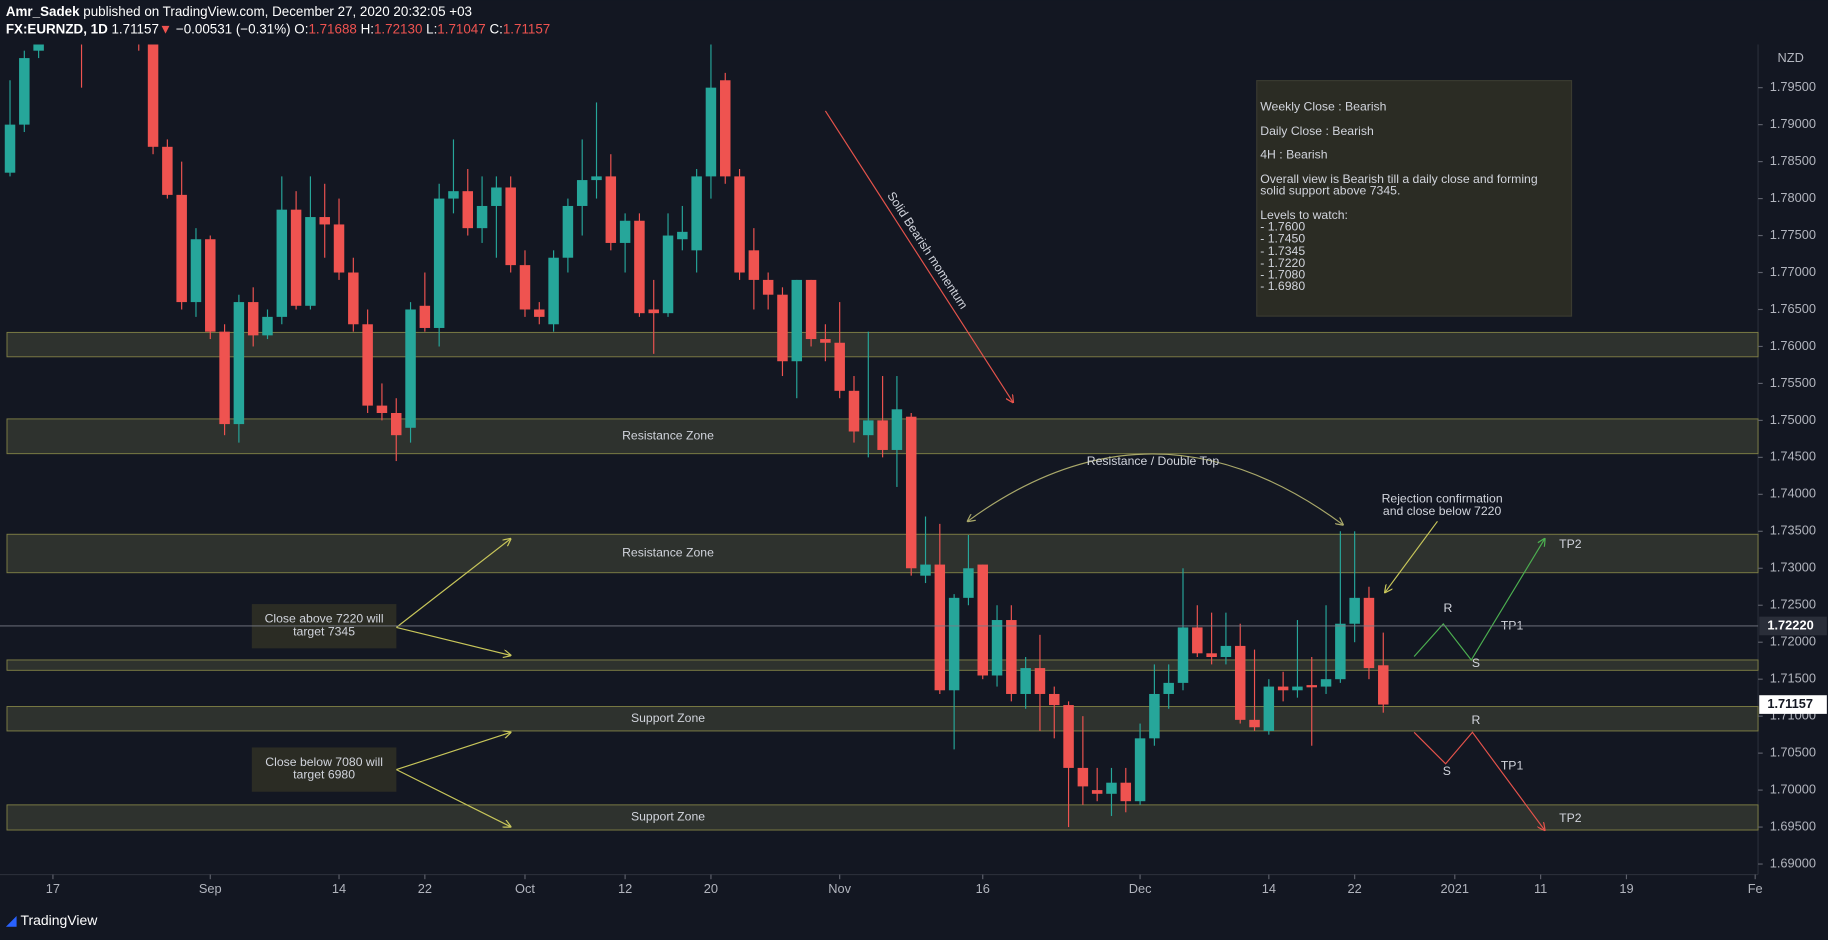 This screenshot has height=940, width=1828. What do you see at coordinates (1282, 227) in the screenshot?
I see `info-line: - 1.7600` at bounding box center [1282, 227].